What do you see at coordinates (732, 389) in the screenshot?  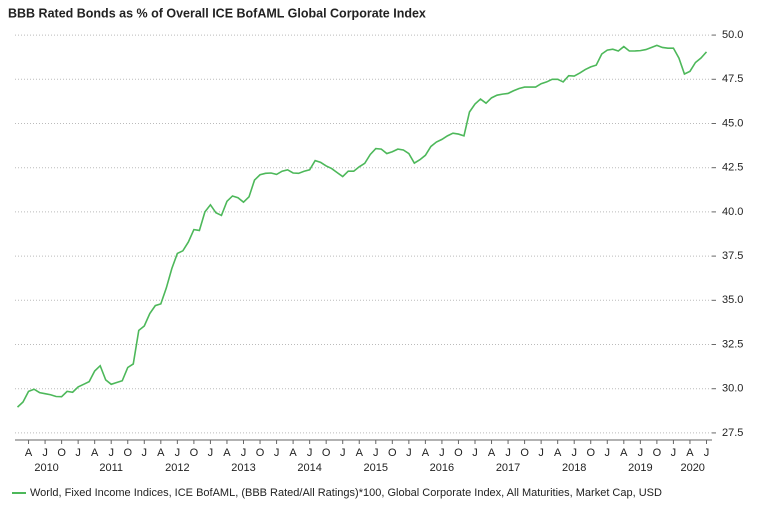 I see `y-tick-label: 30.0` at bounding box center [732, 389].